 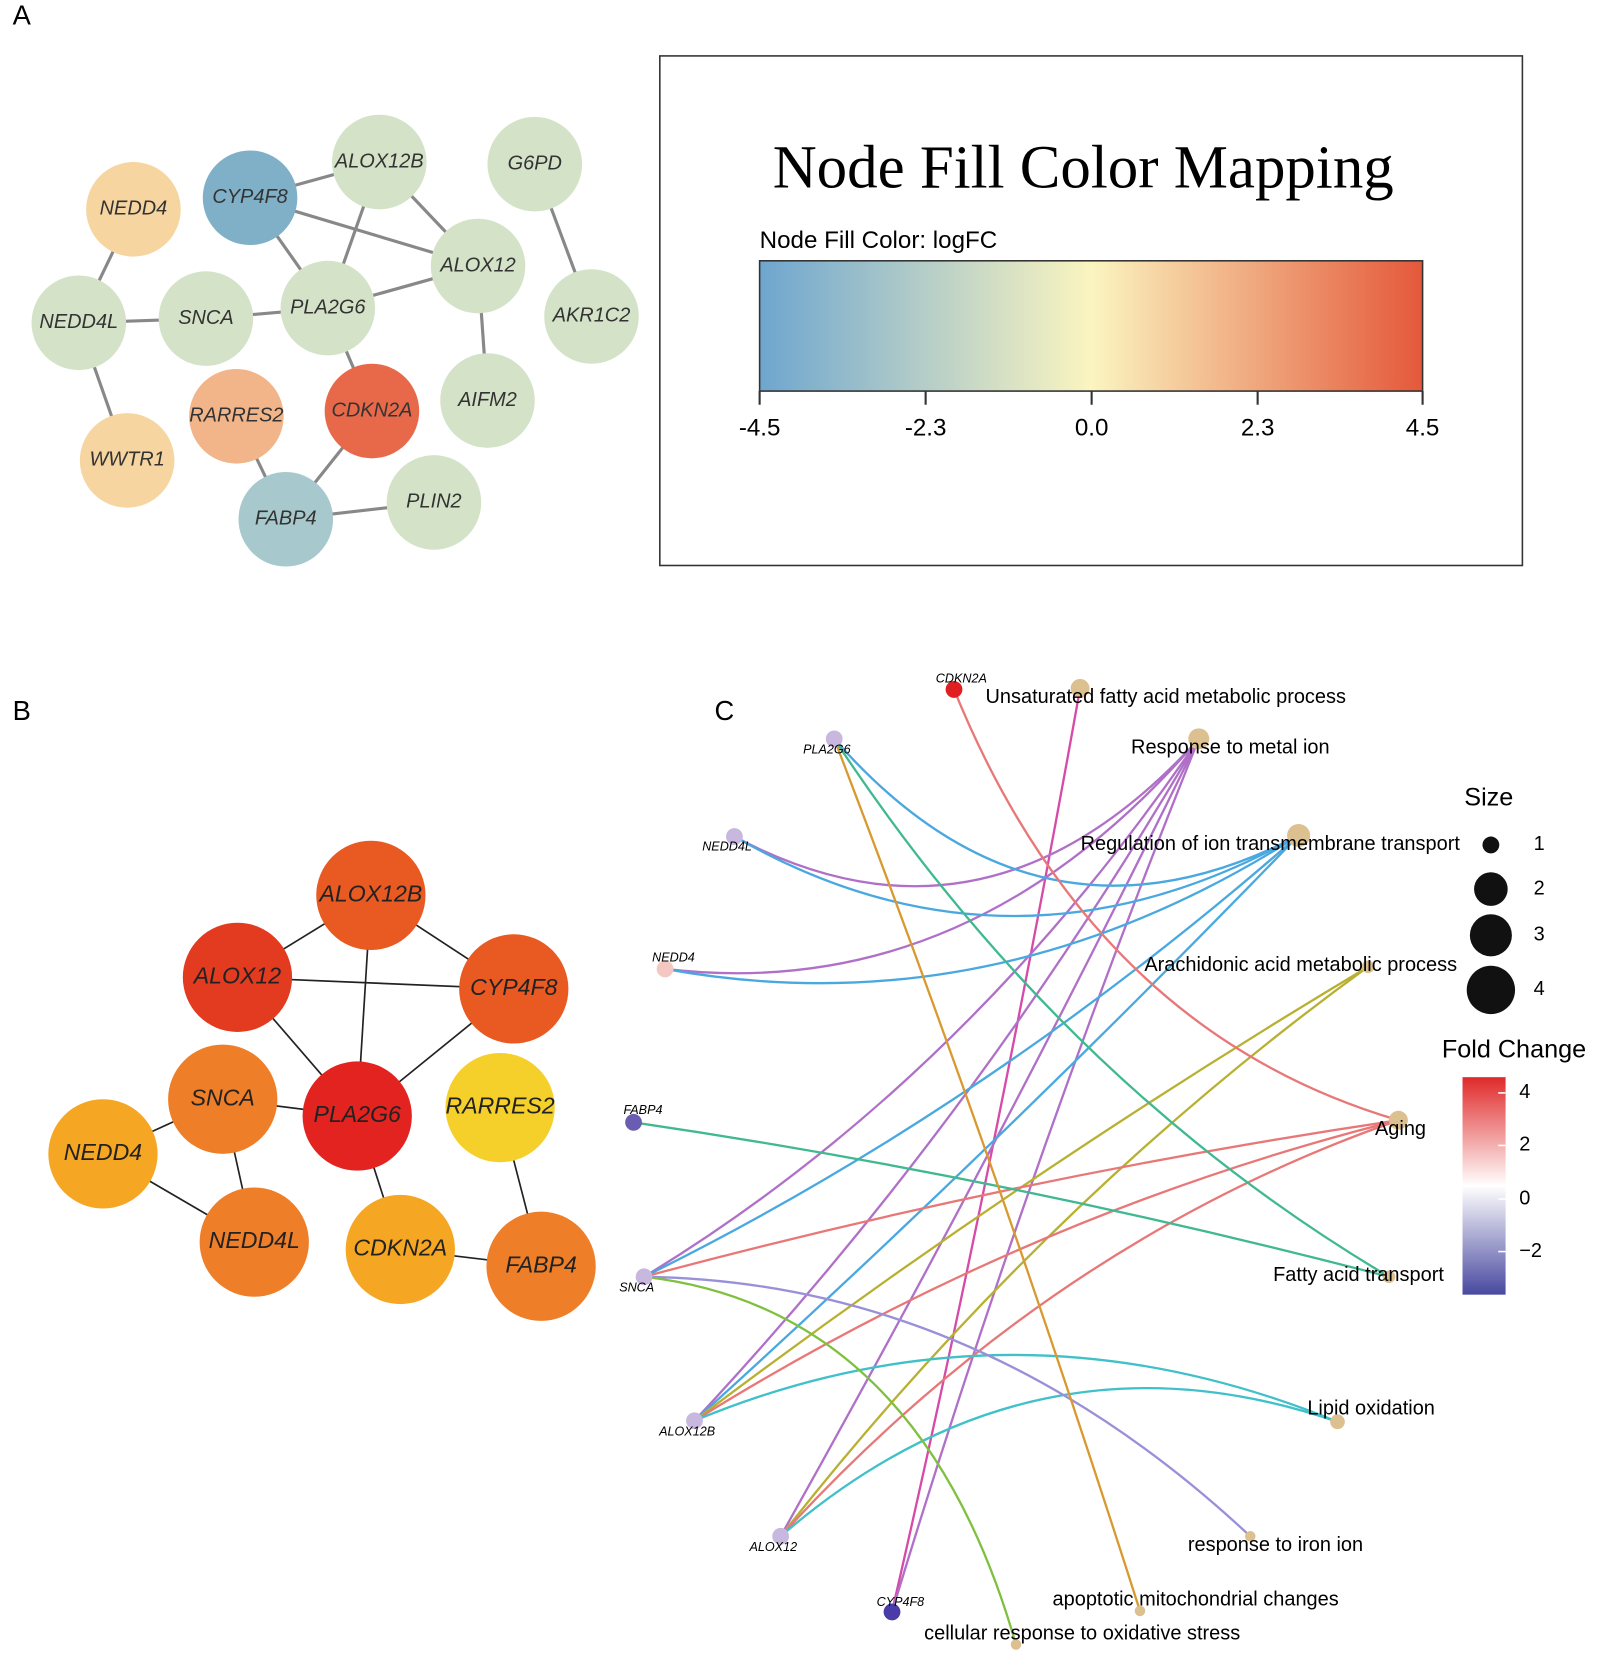 I want to click on color-bar, so click(x=1091, y=326).